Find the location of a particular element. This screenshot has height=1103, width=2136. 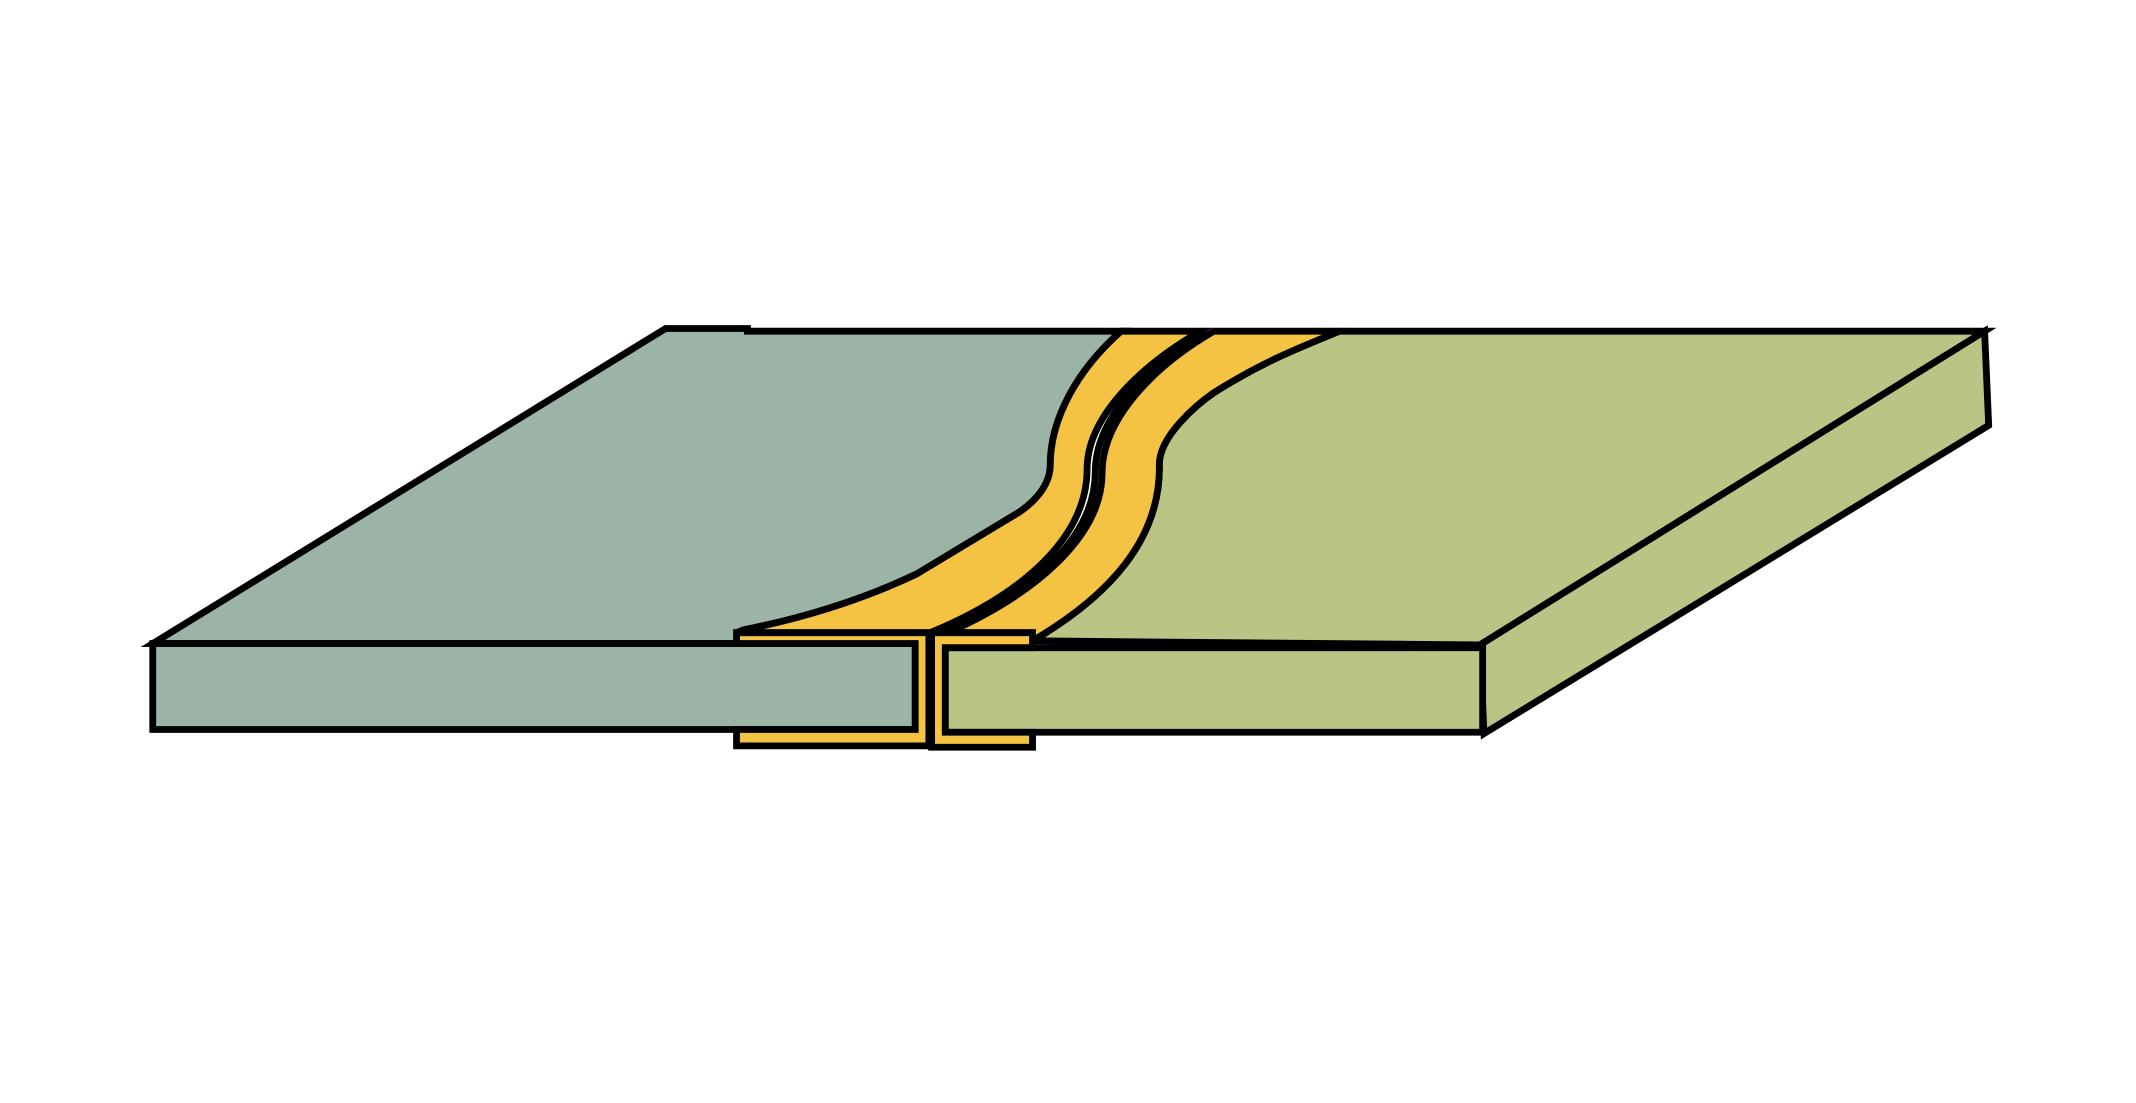

joint-layer-upper is located at coordinates (974, 482).